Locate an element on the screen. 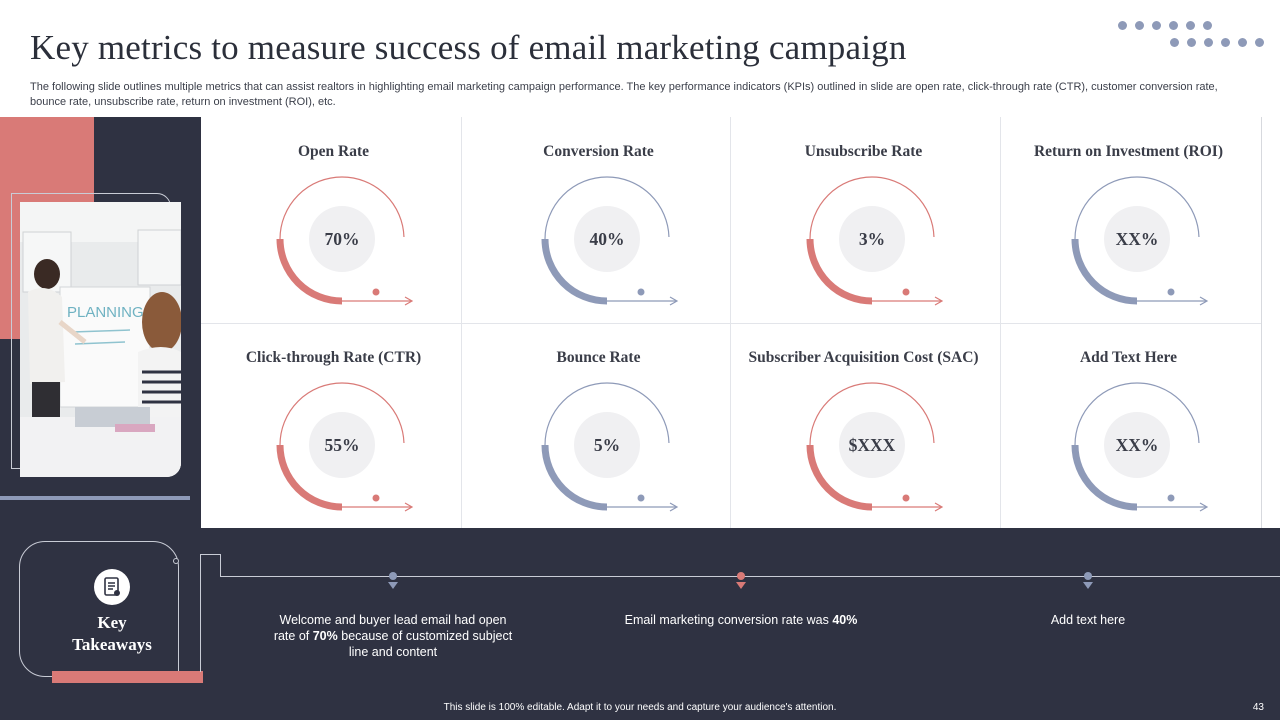  metric-gauge: 3% is located at coordinates (873, 239).